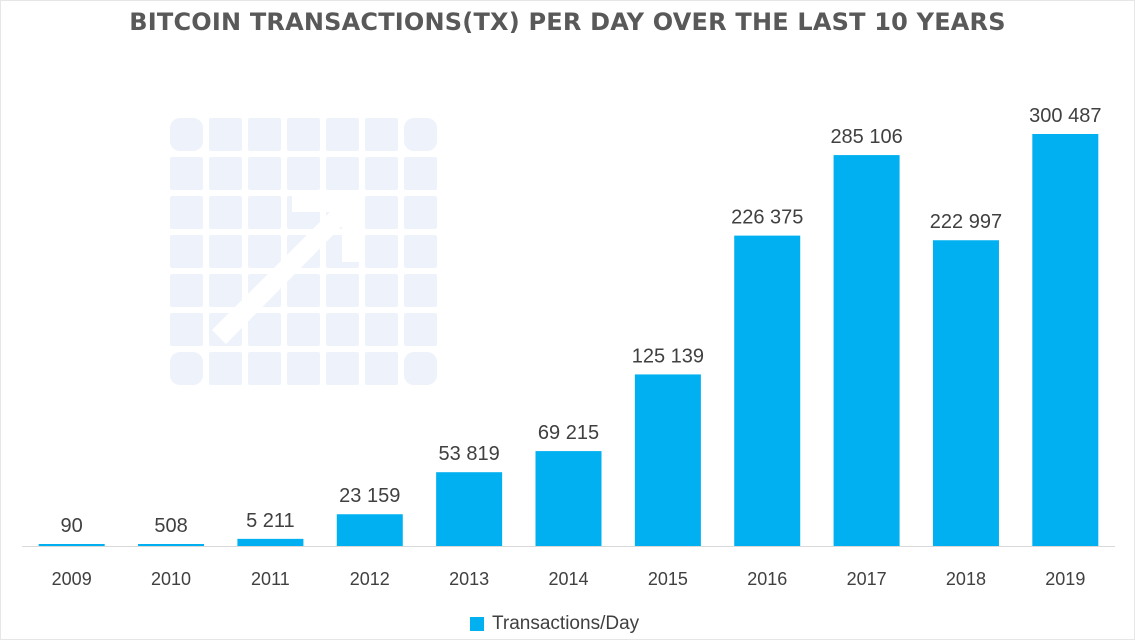 The image size is (1135, 640). What do you see at coordinates (477, 624) in the screenshot?
I see `legend-swatch` at bounding box center [477, 624].